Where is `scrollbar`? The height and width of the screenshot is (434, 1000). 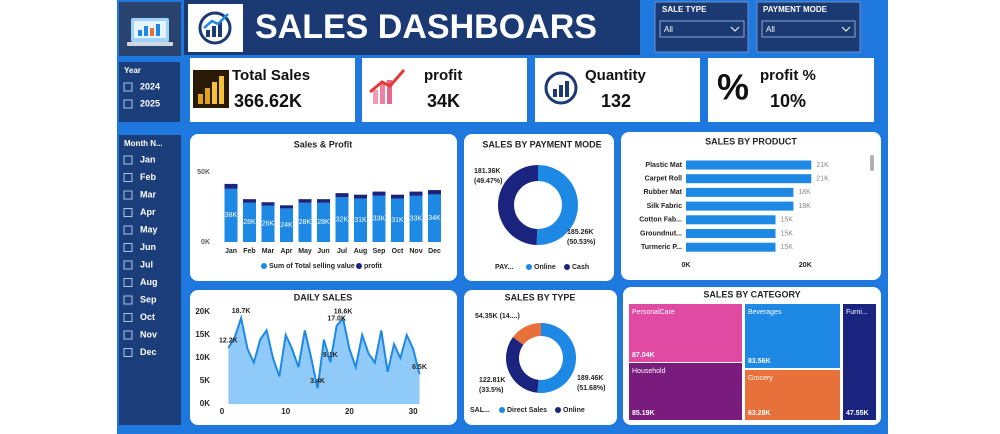 scrollbar is located at coordinates (872, 163).